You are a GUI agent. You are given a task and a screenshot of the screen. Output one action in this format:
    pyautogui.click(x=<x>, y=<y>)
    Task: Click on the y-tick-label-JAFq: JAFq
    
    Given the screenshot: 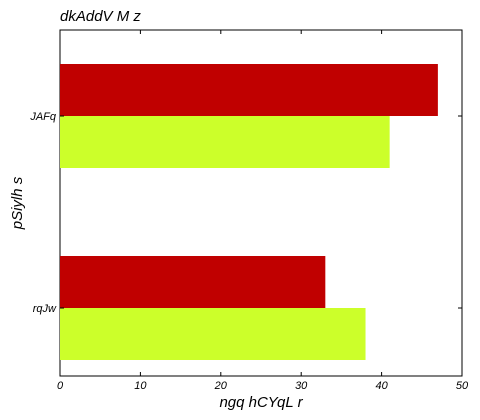 What is the action you would take?
    pyautogui.click(x=43, y=117)
    